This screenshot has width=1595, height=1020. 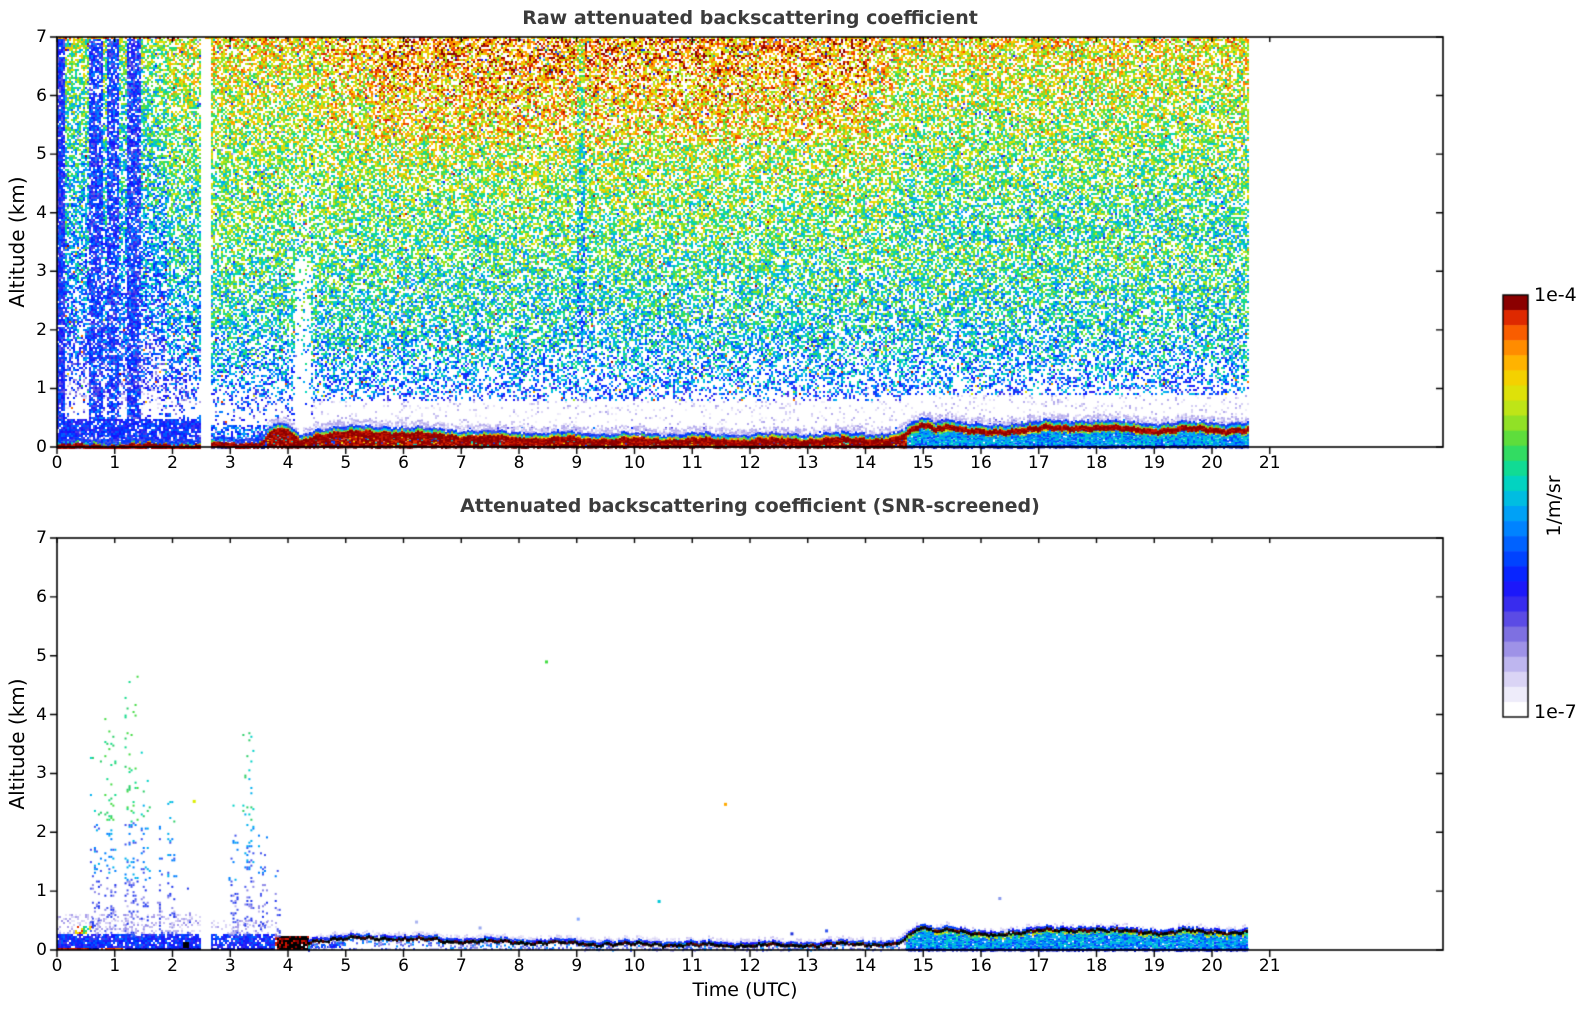 I want to click on raw-plot-y-axis-label: Altitude (km), so click(x=17, y=242).